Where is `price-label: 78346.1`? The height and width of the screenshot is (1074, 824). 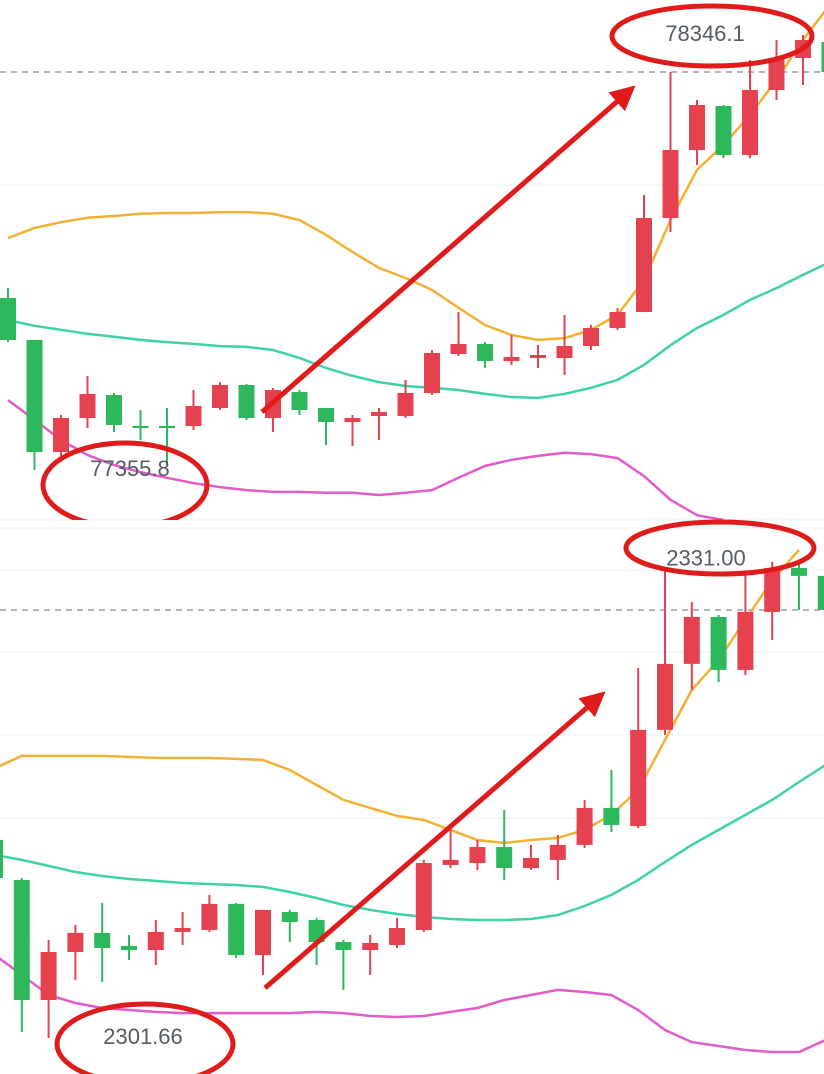 price-label: 78346.1 is located at coordinates (705, 33).